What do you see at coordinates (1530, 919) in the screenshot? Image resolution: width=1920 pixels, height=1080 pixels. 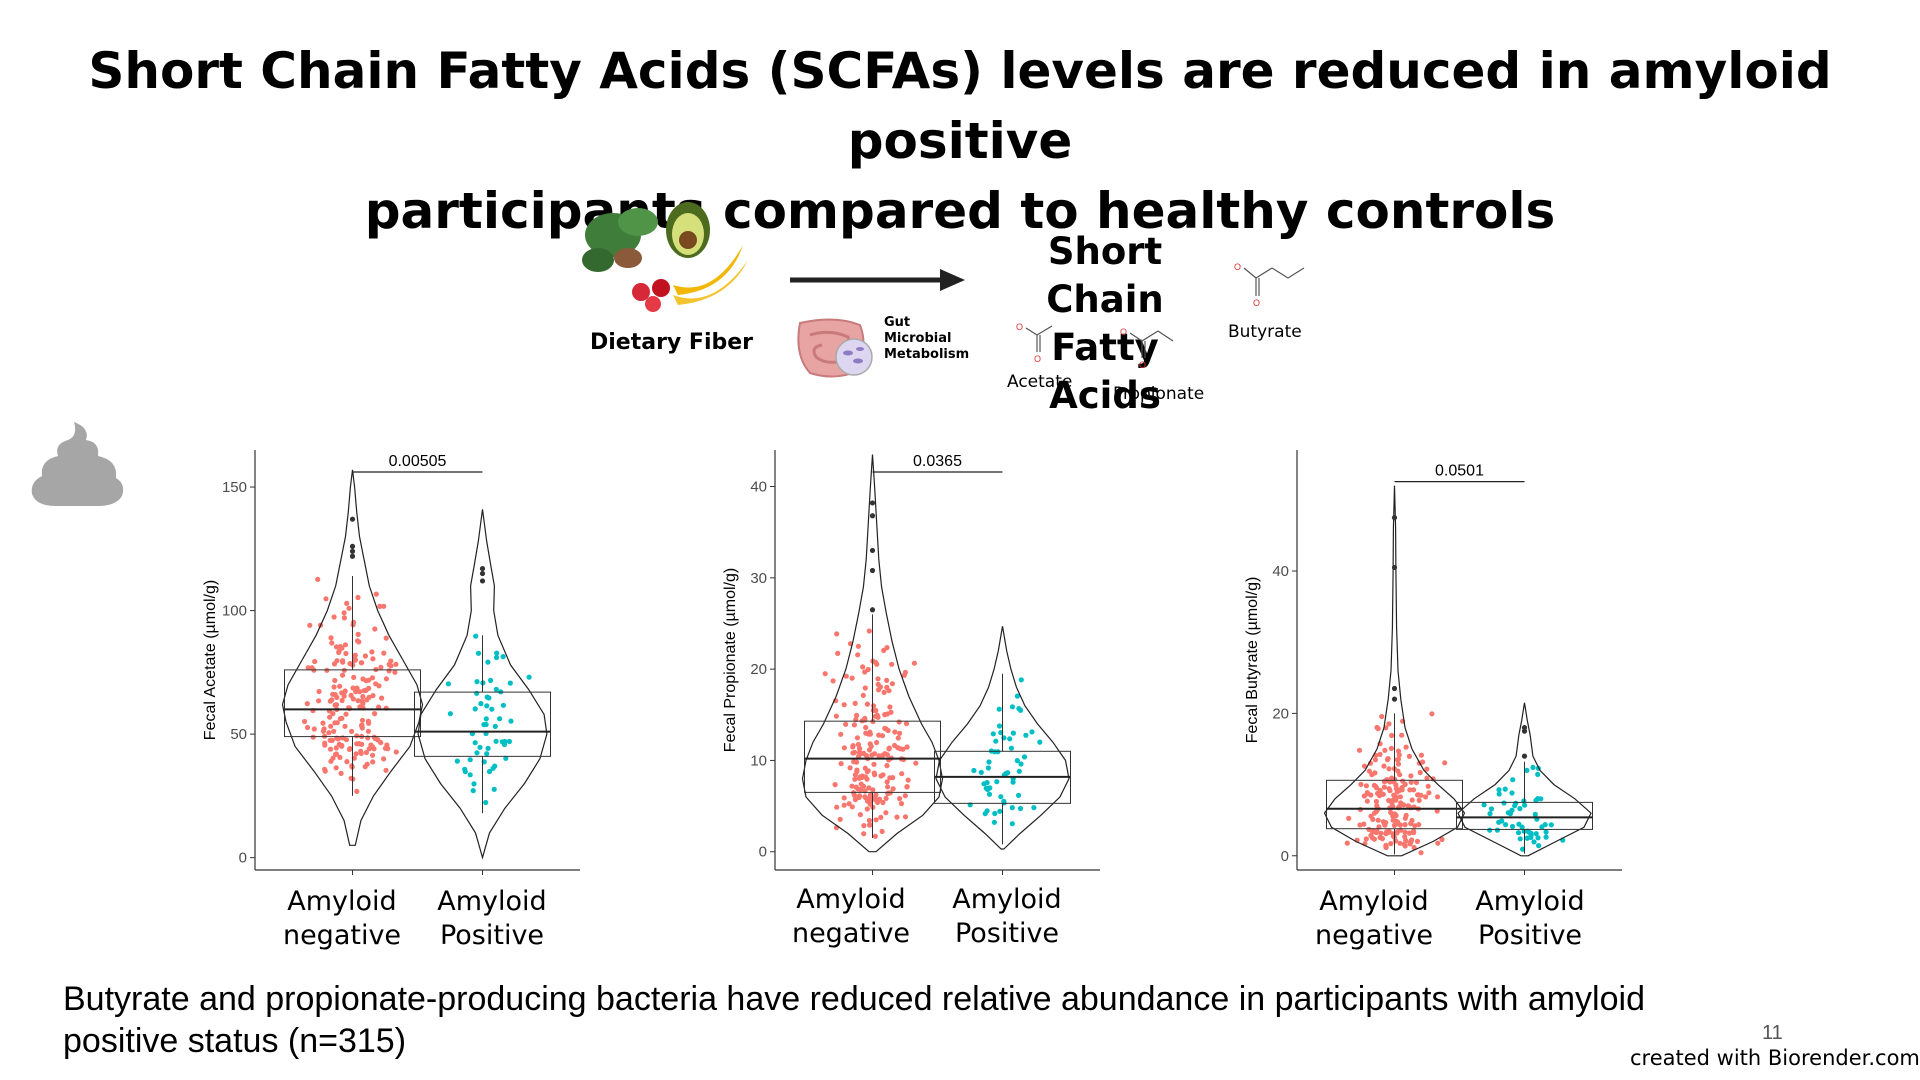 I see `butyrate-x-positive: Amyloid Positive` at bounding box center [1530, 919].